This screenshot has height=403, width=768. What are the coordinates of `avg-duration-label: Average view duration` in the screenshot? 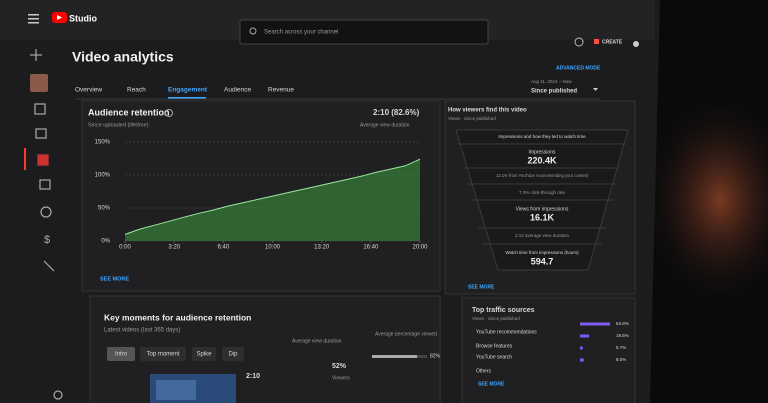 It's located at (385, 125).